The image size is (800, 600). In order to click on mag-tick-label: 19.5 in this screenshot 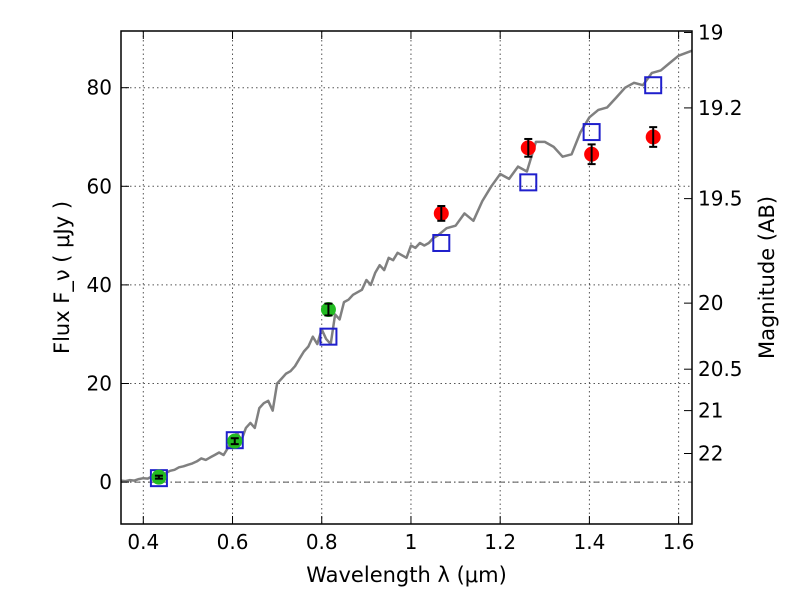, I will do `click(720, 199)`.